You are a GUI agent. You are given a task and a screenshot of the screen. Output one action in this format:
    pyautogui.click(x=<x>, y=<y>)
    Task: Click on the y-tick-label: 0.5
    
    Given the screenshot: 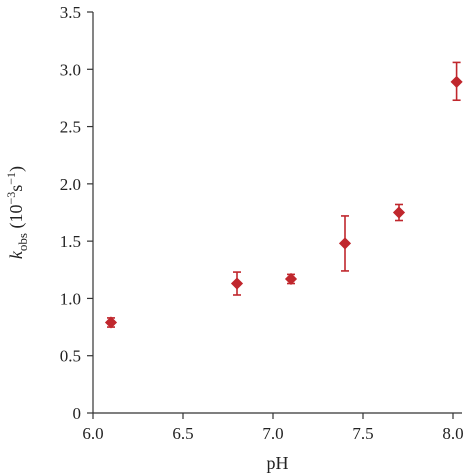 What is the action you would take?
    pyautogui.click(x=70, y=356)
    